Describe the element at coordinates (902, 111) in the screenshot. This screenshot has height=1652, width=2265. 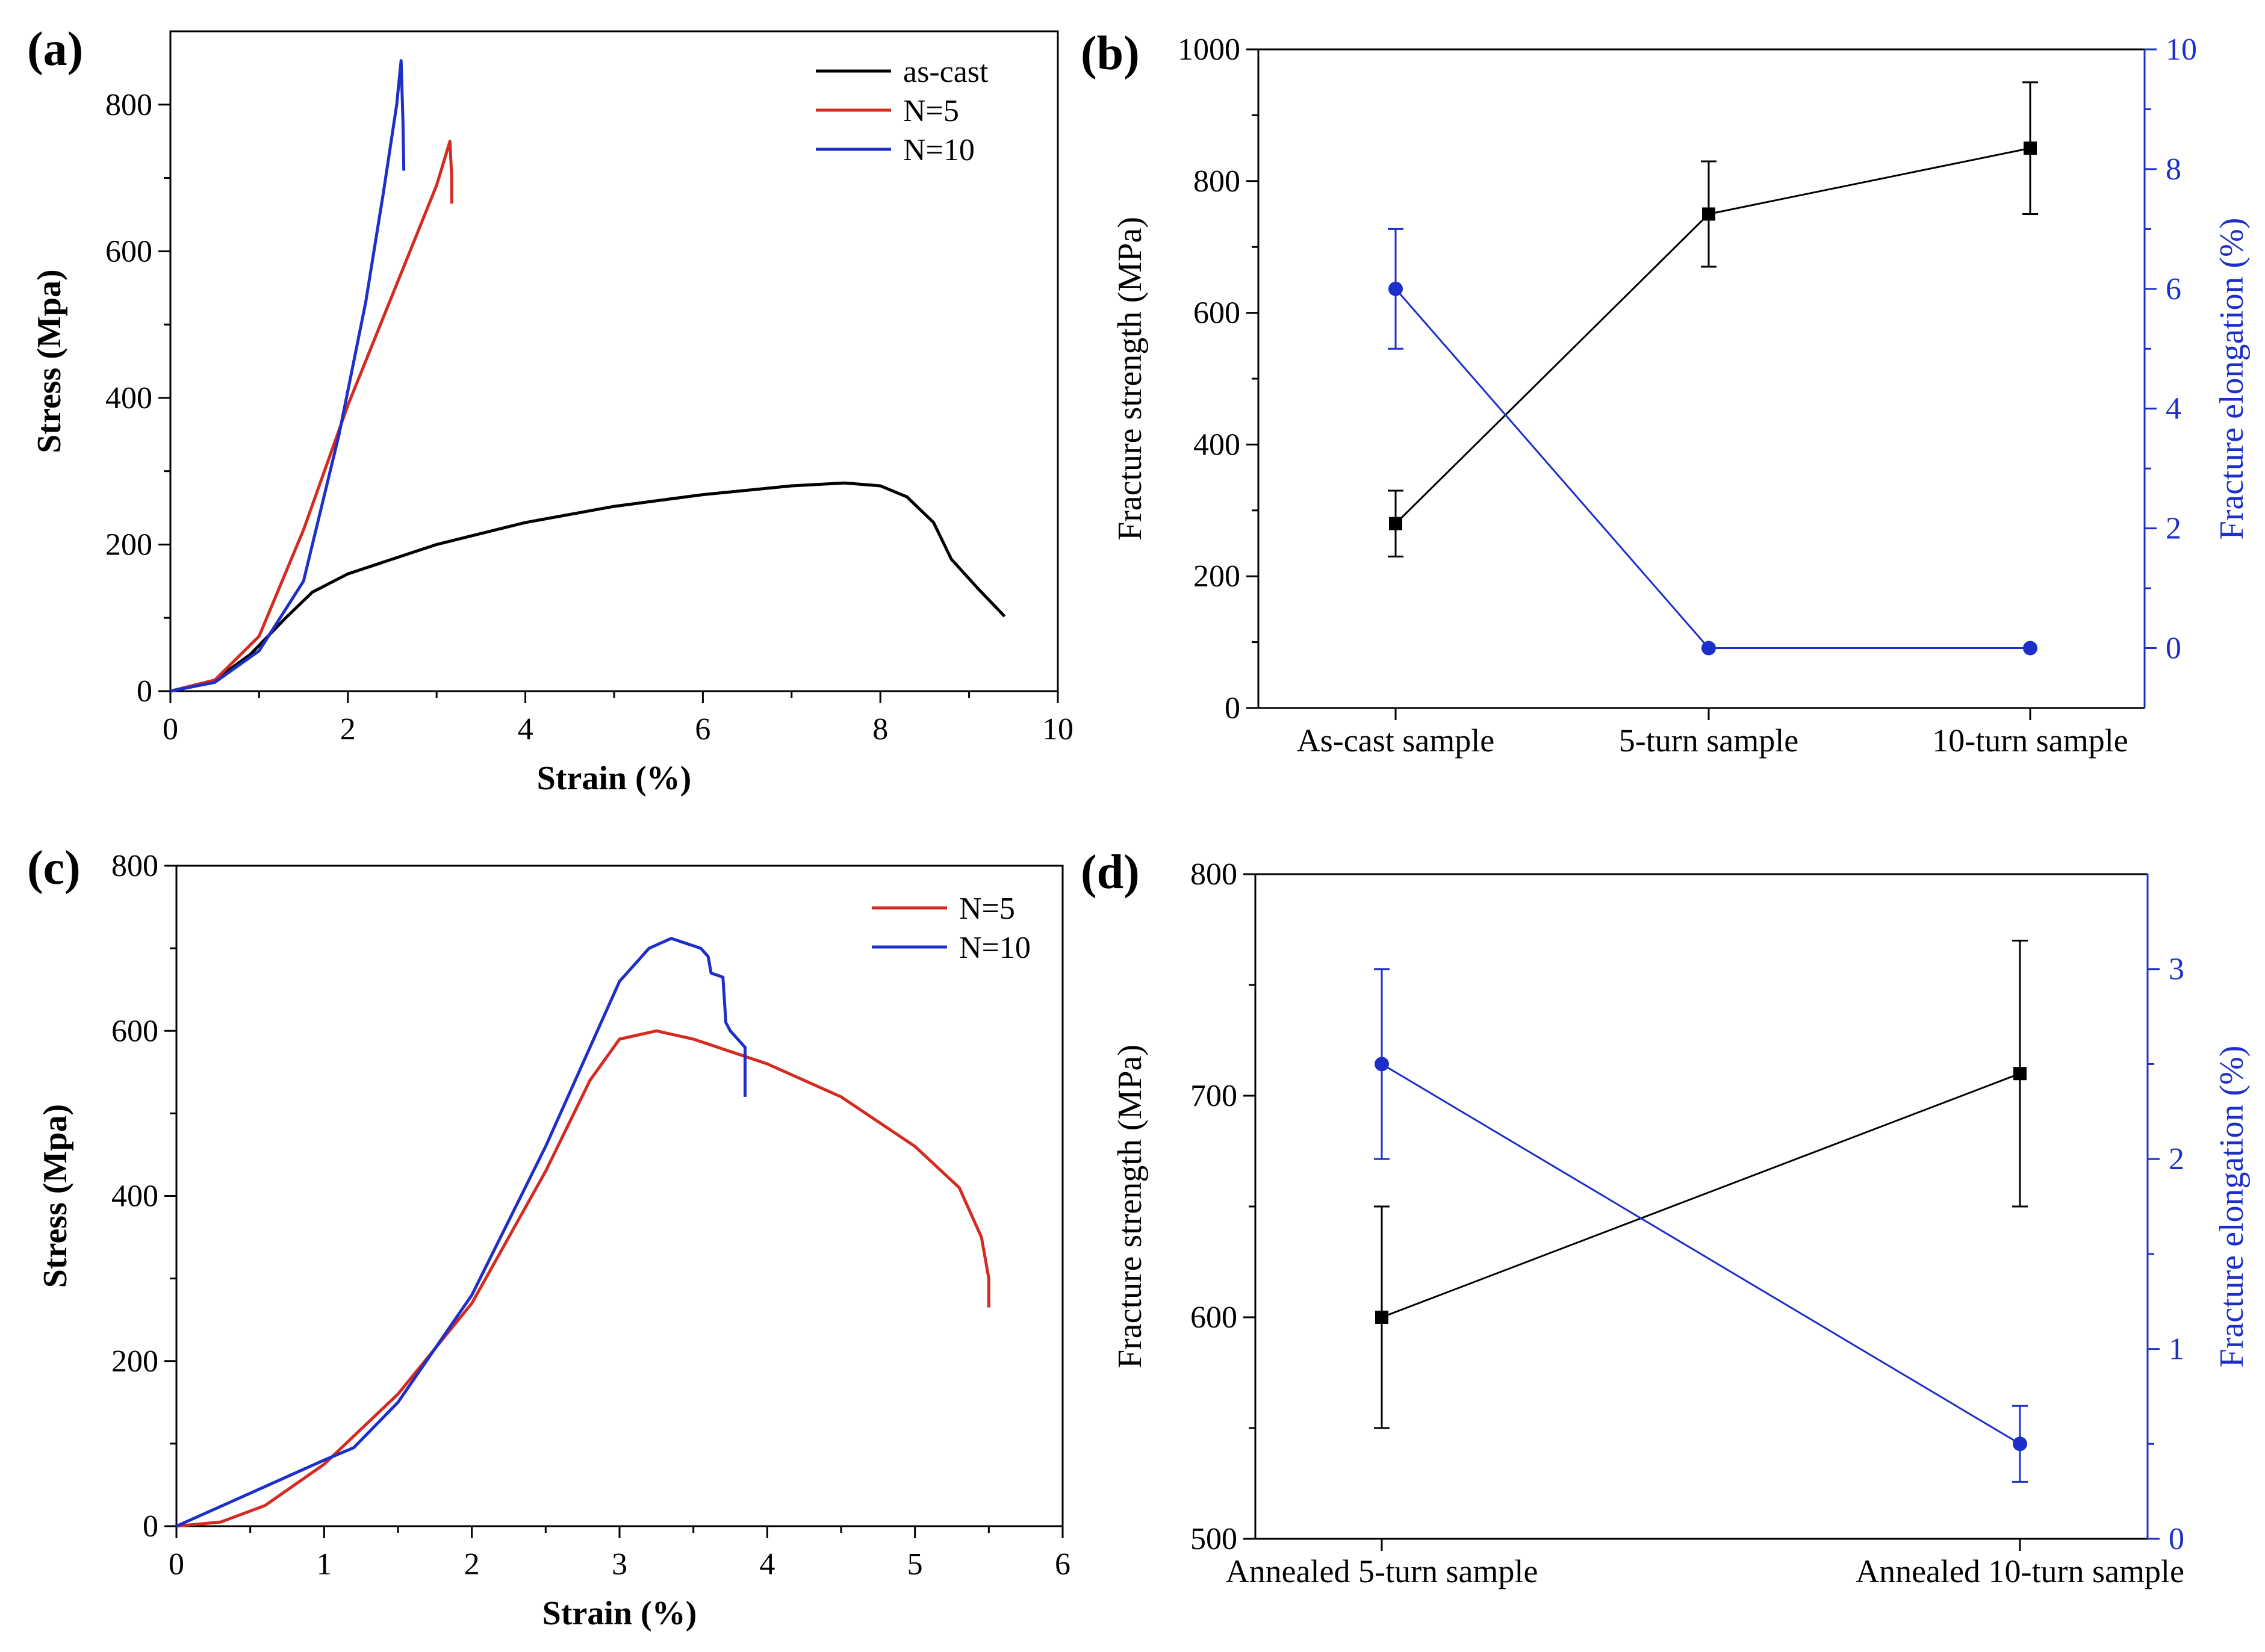
I see `legend: as-cast N=5 N=10` at that location.